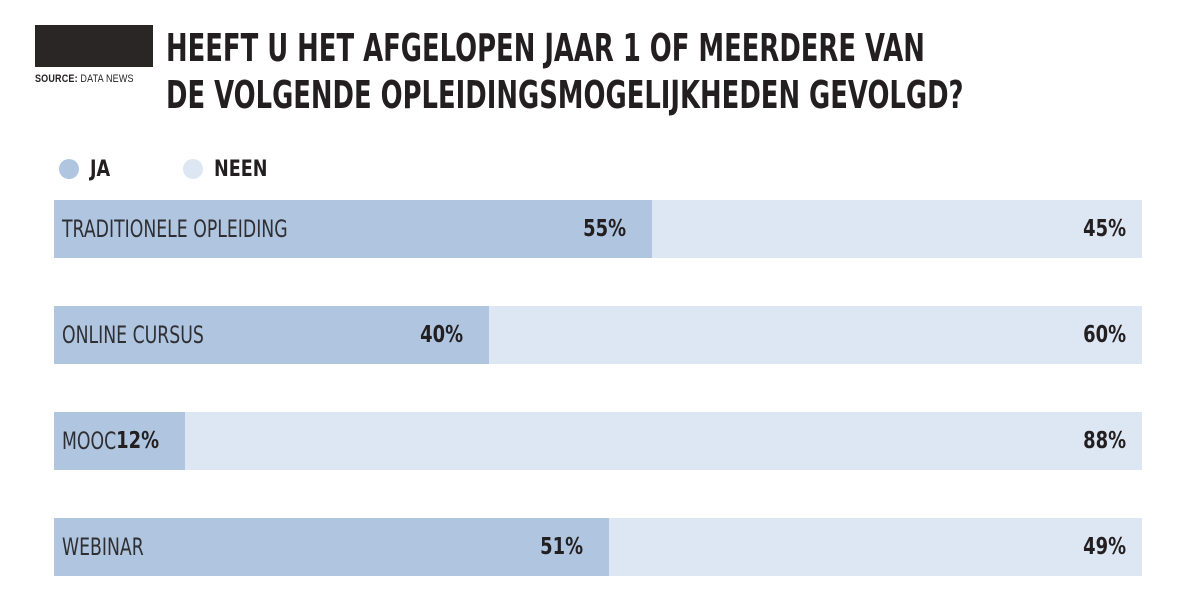  Describe the element at coordinates (107, 79) in the screenshot. I see `source-name: DATA NEWS` at that location.